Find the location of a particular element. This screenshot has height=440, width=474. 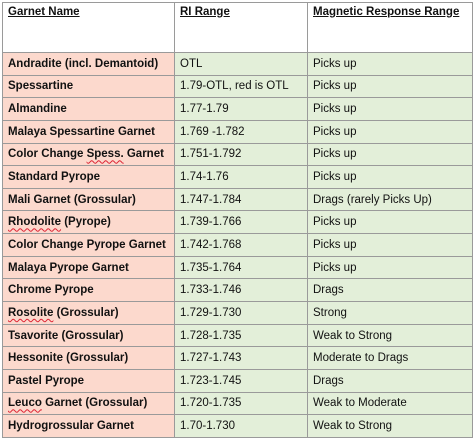

magnetic-response-cell: Drags (rarely Picks Up) is located at coordinates (390, 199).